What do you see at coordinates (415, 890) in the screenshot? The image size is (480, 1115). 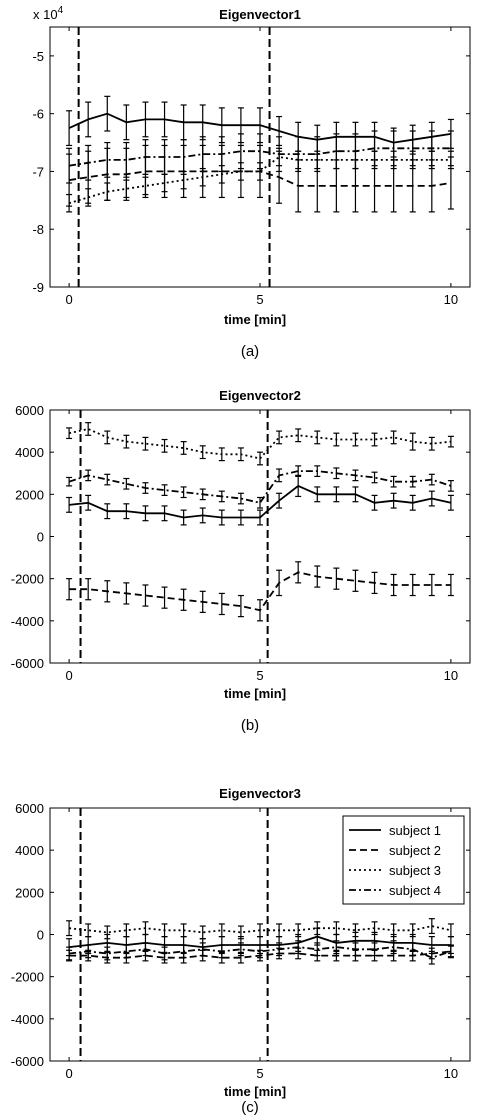 I see `legend-entry: subject 4` at bounding box center [415, 890].